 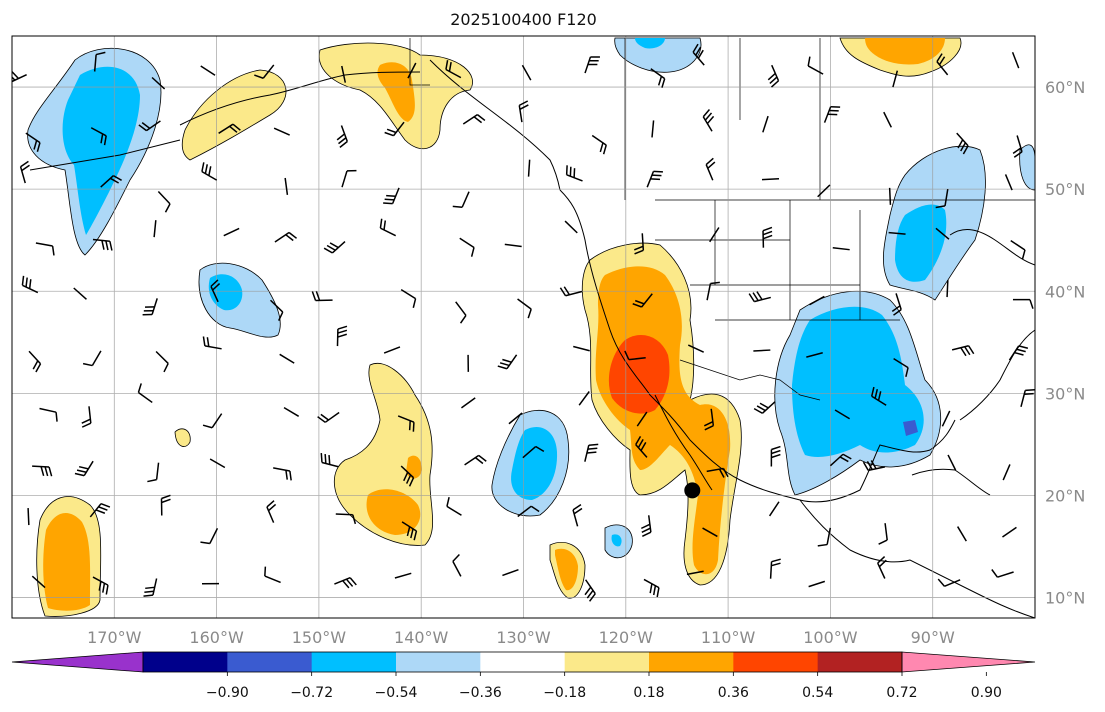 I want to click on lon-tick-label: 100°W, so click(x=830, y=637).